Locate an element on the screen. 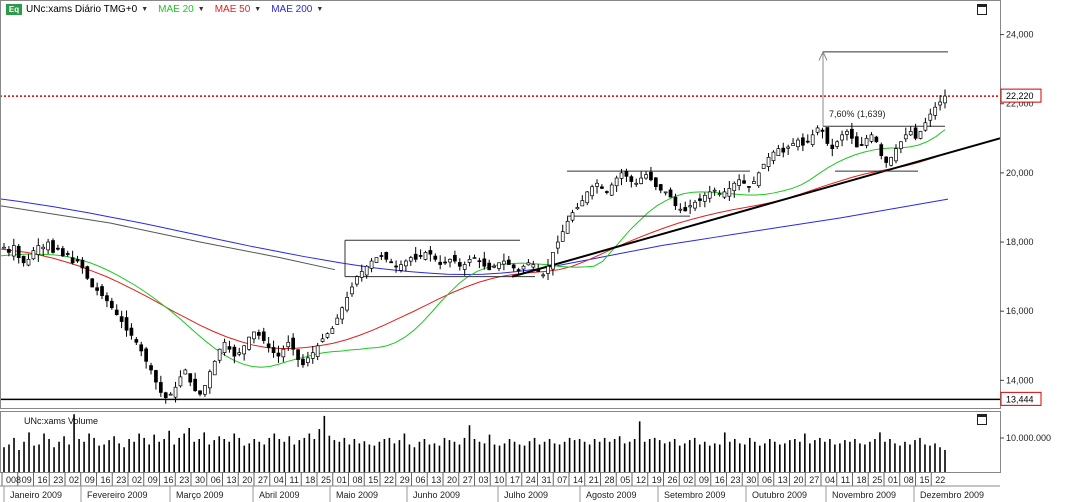 This screenshot has height=502, width=1080. date-tick-label: 19 is located at coordinates (657, 480).